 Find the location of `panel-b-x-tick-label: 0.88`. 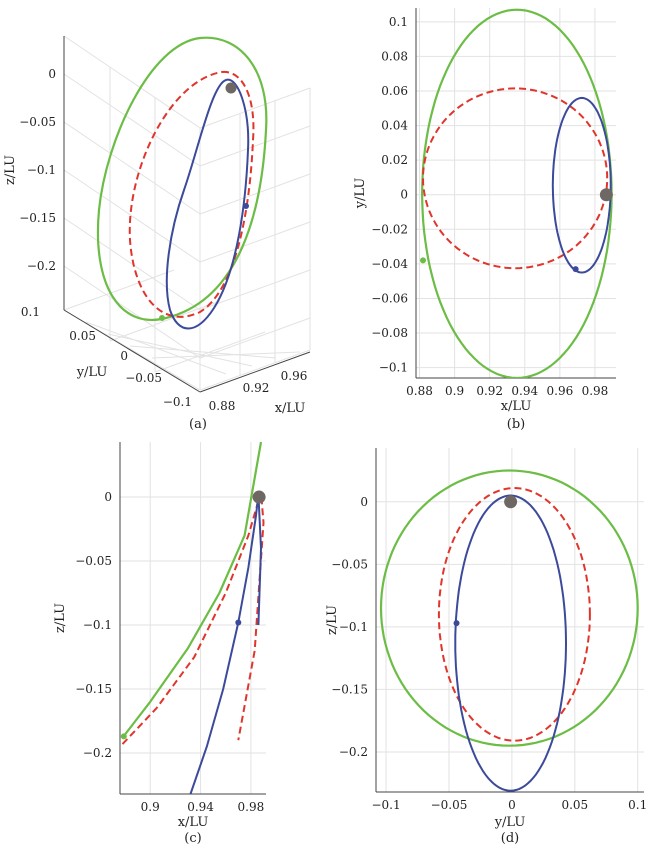

panel-b-x-tick-label: 0.88 is located at coordinates (419, 391).